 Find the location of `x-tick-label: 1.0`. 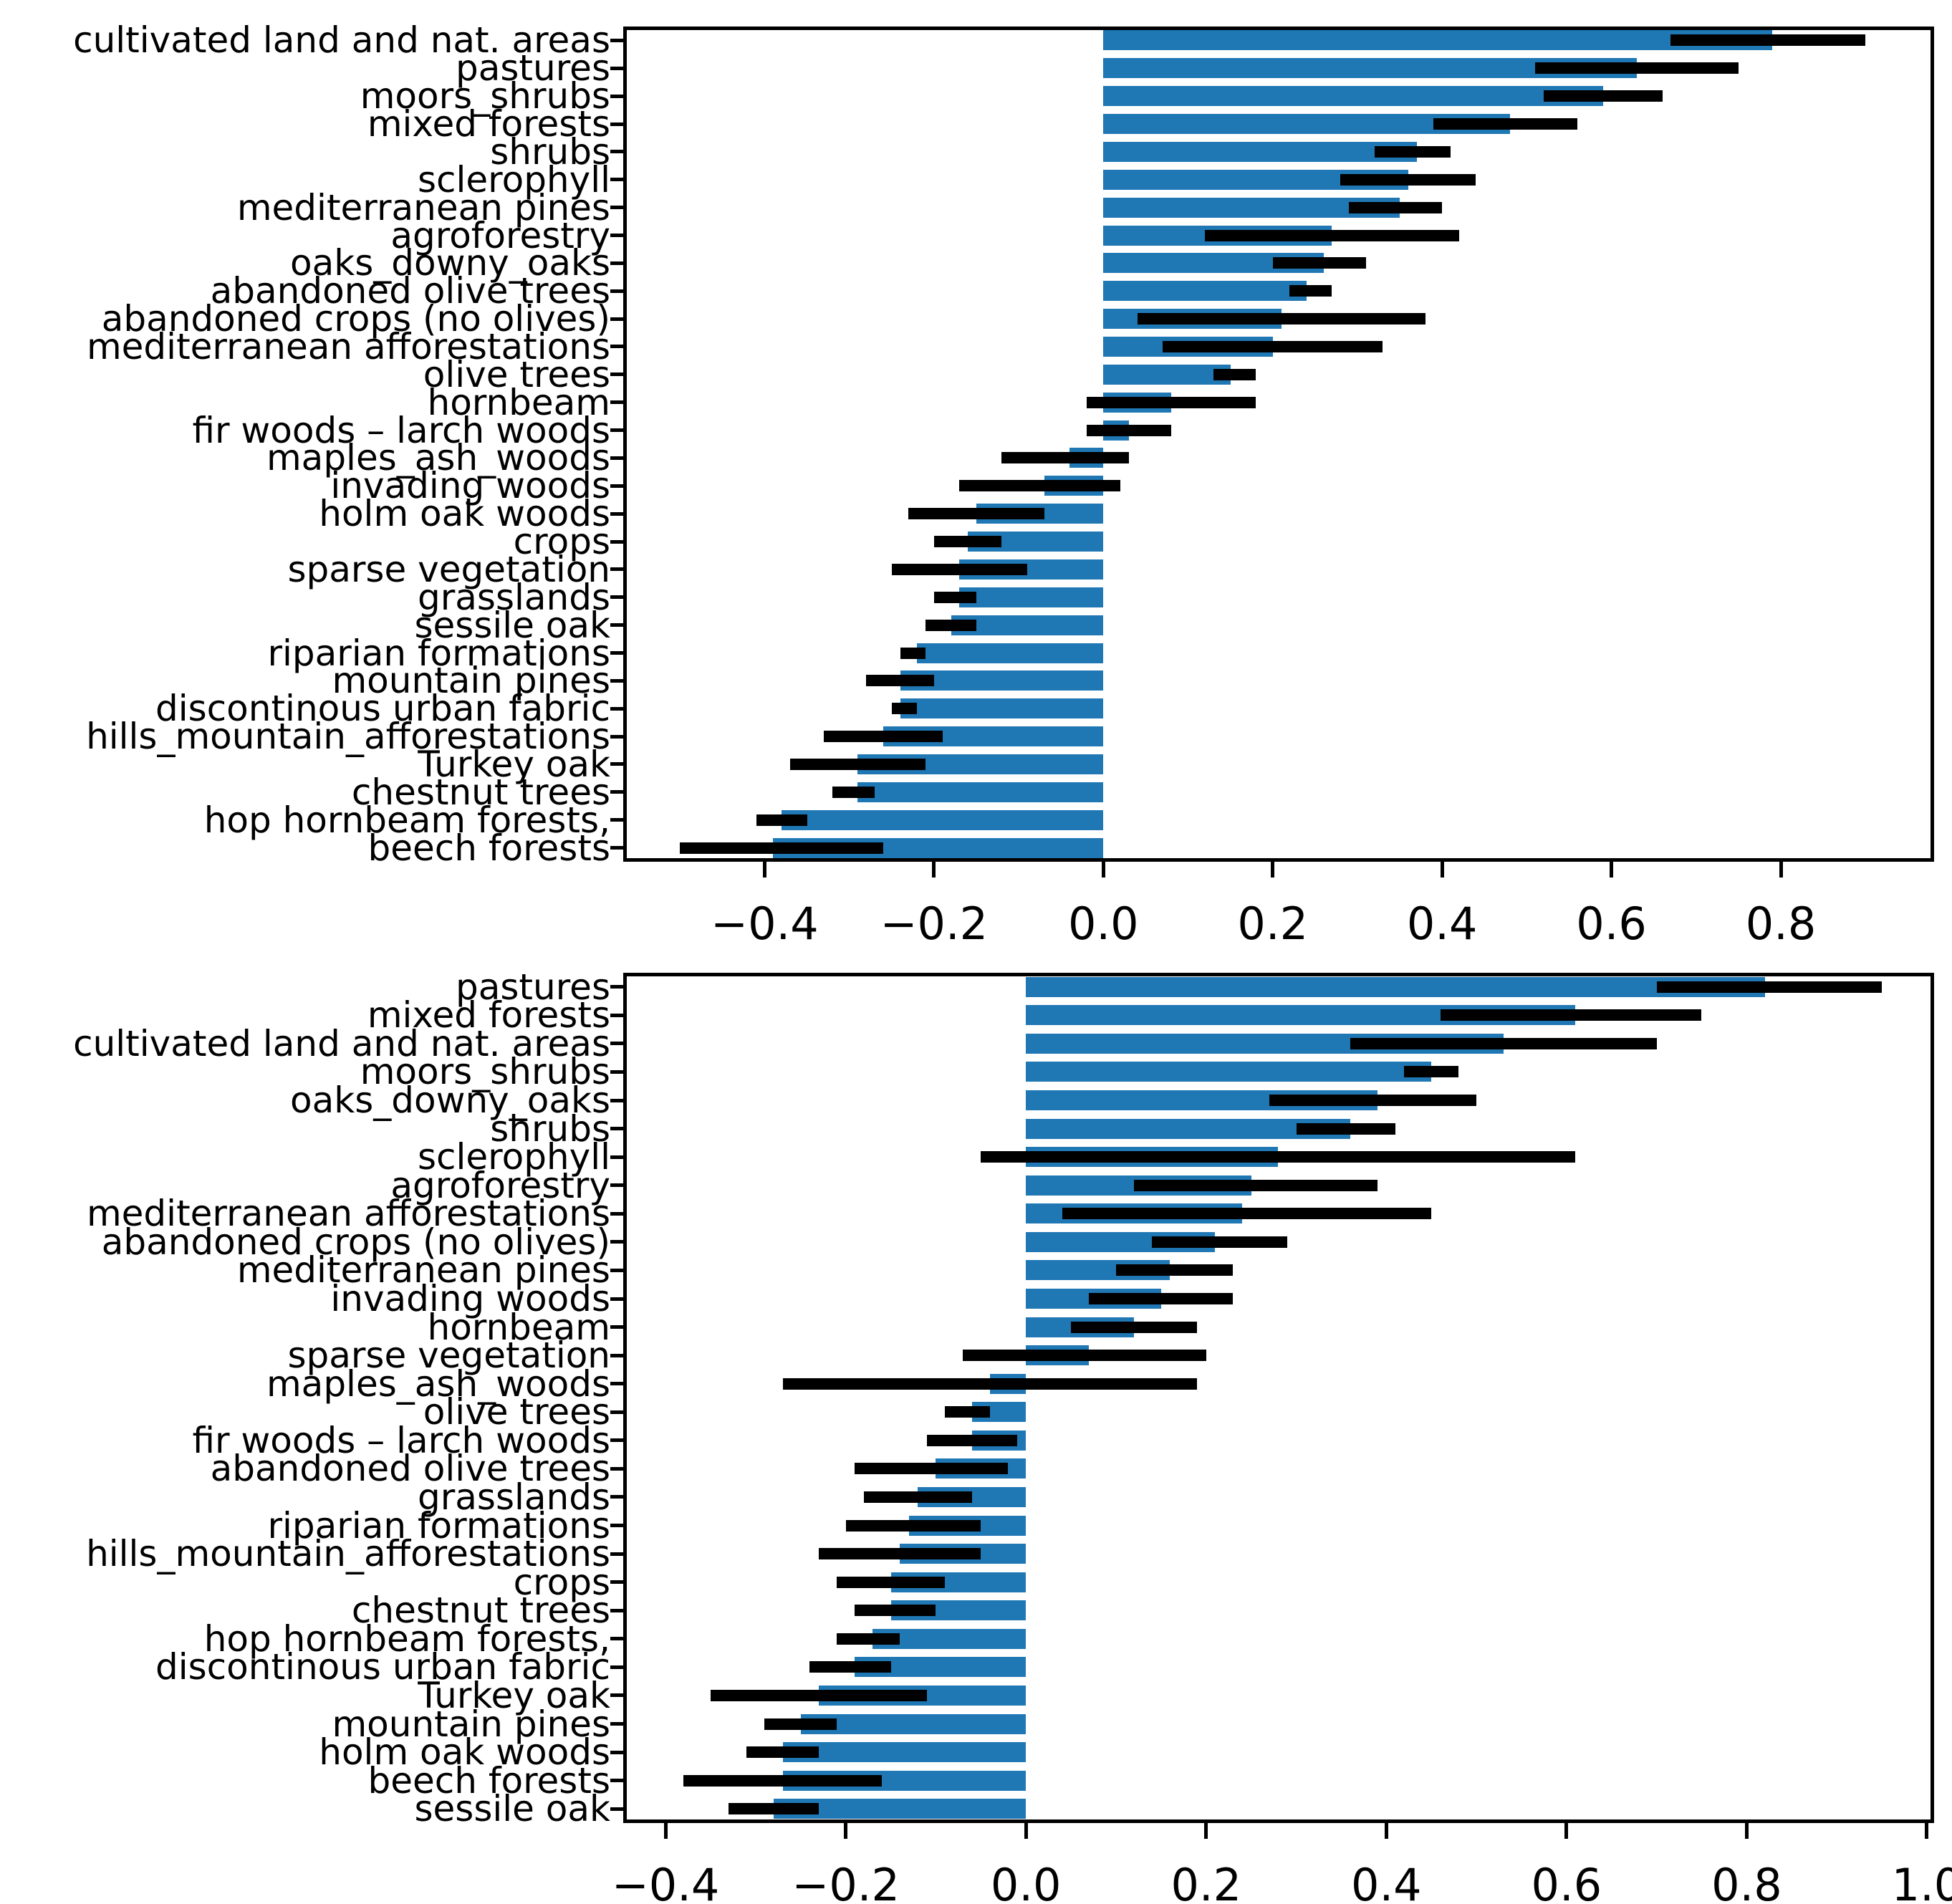

x-tick-label: 1.0 is located at coordinates (1921, 1881).